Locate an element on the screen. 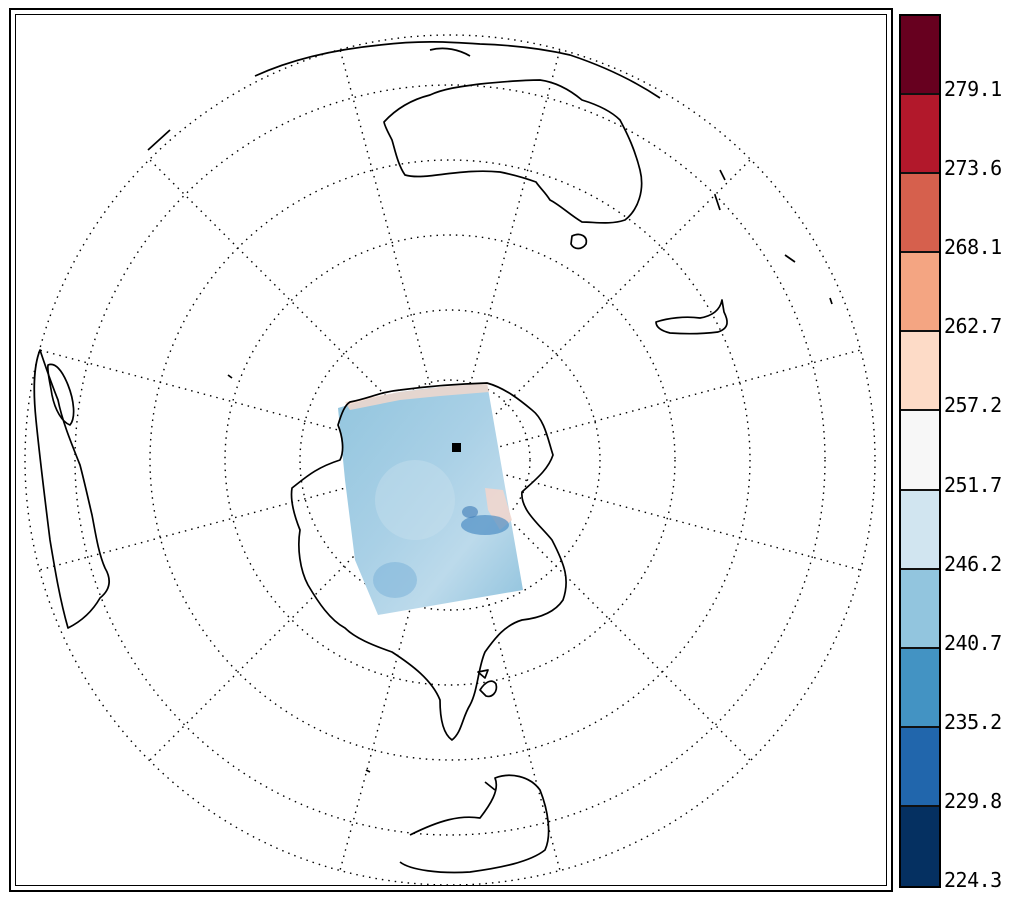  colorbar-tick-label: 262.7 is located at coordinates (973, 326).